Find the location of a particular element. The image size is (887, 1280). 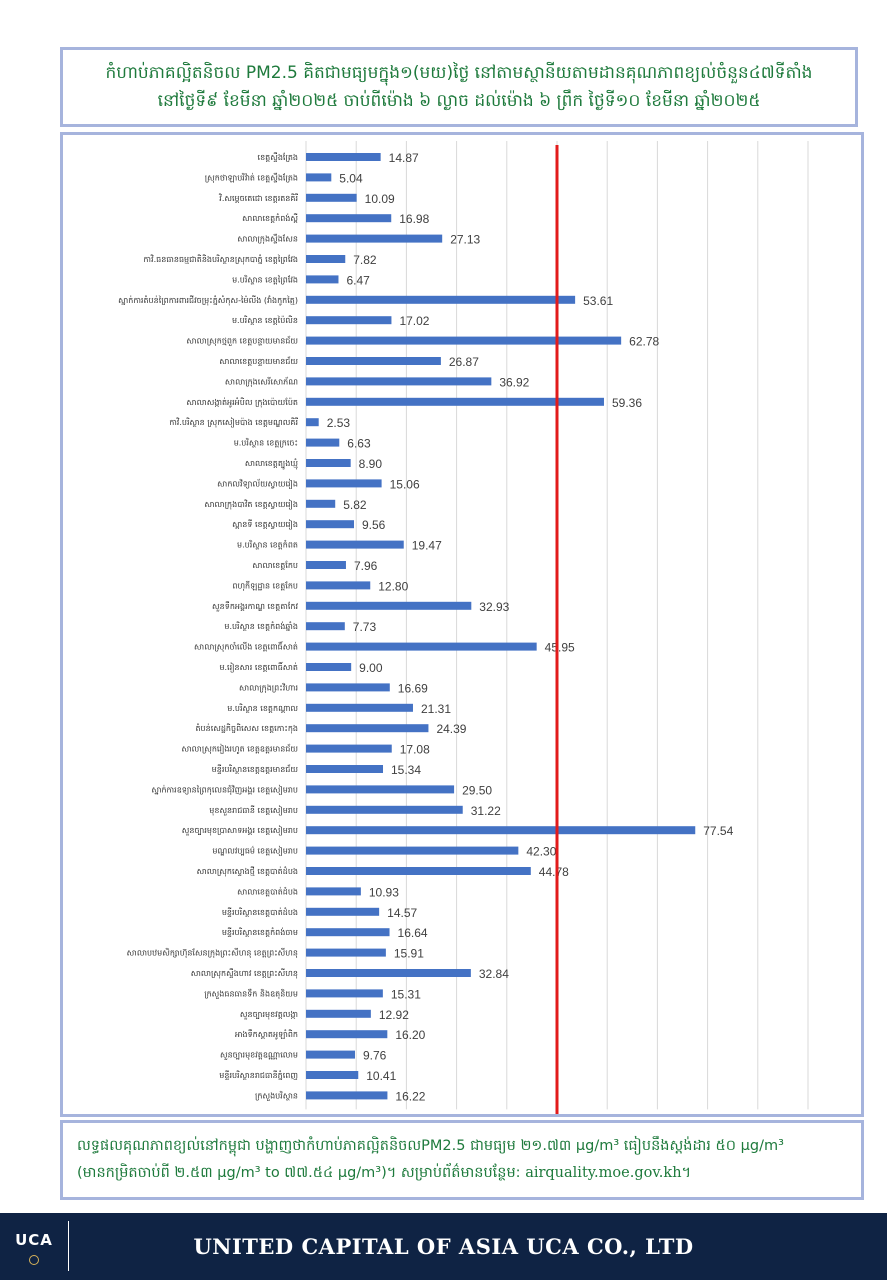

value-label: 14.57 is located at coordinates (402, 913).